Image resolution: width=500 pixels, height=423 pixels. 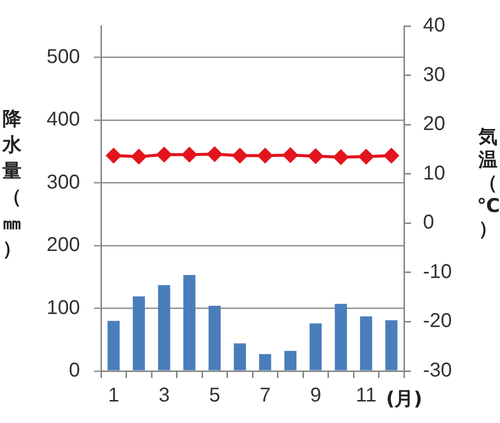 I want to click on x-tick-label: 11, so click(x=366, y=395).